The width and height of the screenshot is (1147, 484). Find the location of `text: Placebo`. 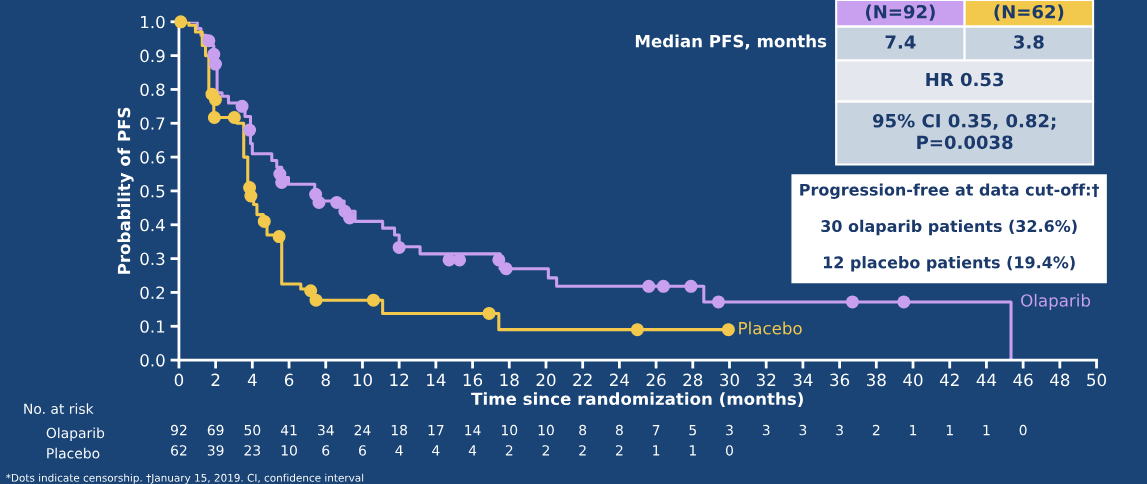

text: Placebo is located at coordinates (73, 453).